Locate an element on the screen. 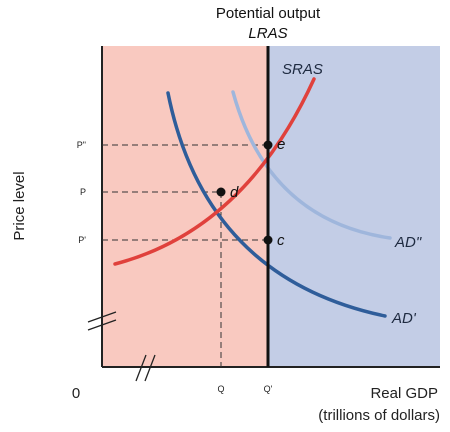 This screenshot has width=450, height=432. tick-p-double-prime: P" is located at coordinates (81, 145).